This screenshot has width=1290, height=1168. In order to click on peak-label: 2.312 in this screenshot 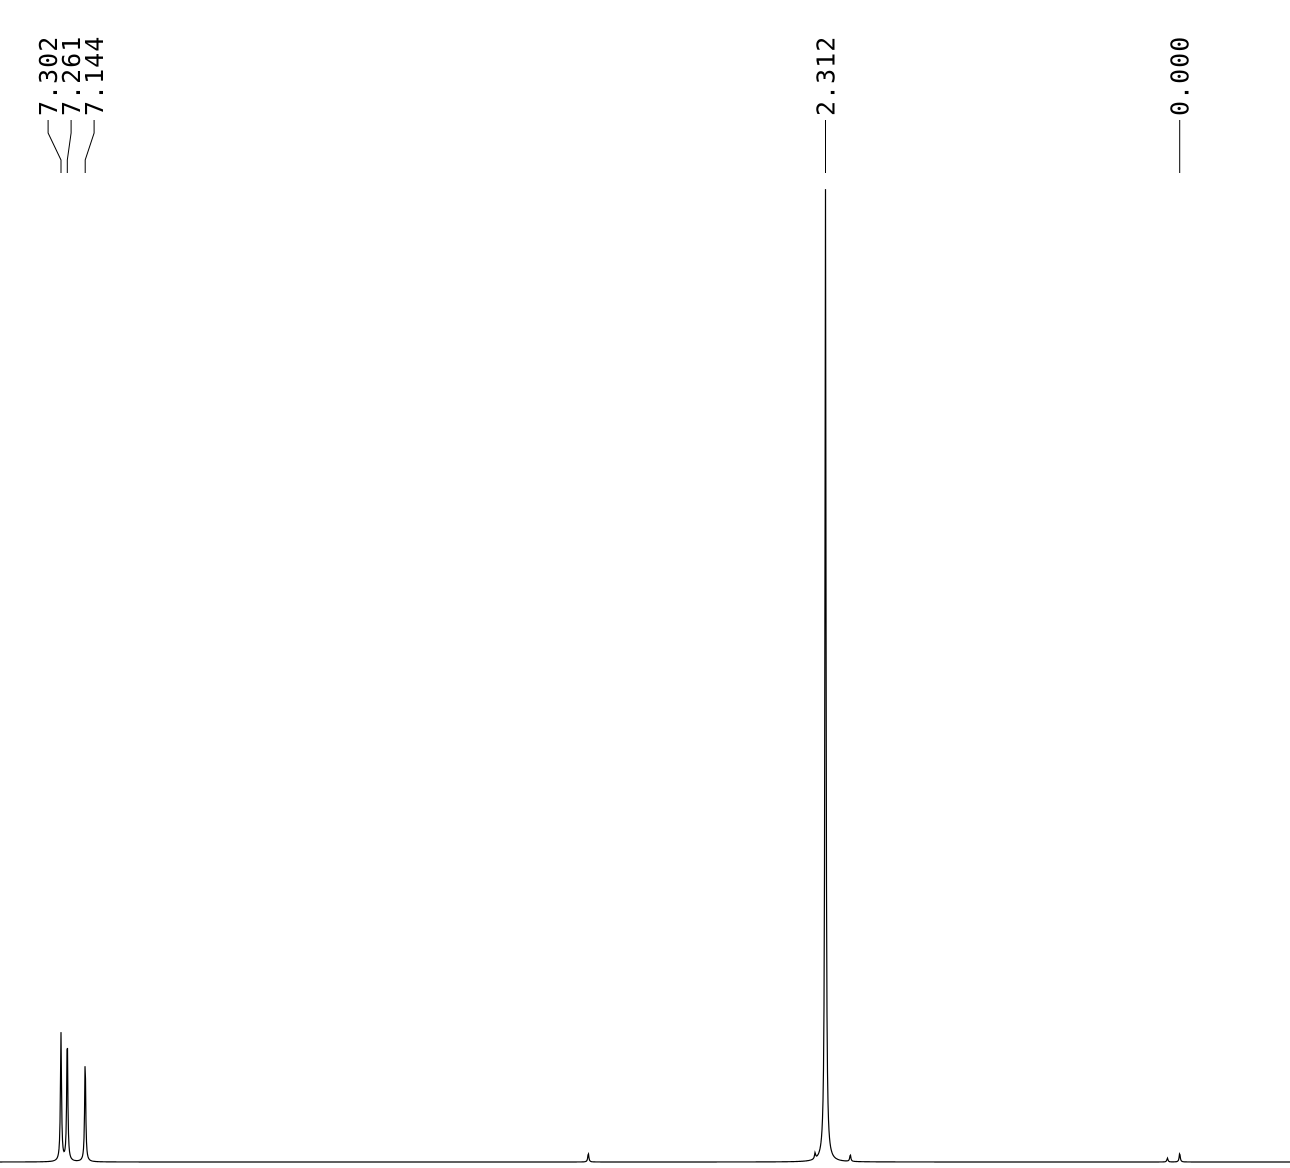, I will do `click(826, 76)`.